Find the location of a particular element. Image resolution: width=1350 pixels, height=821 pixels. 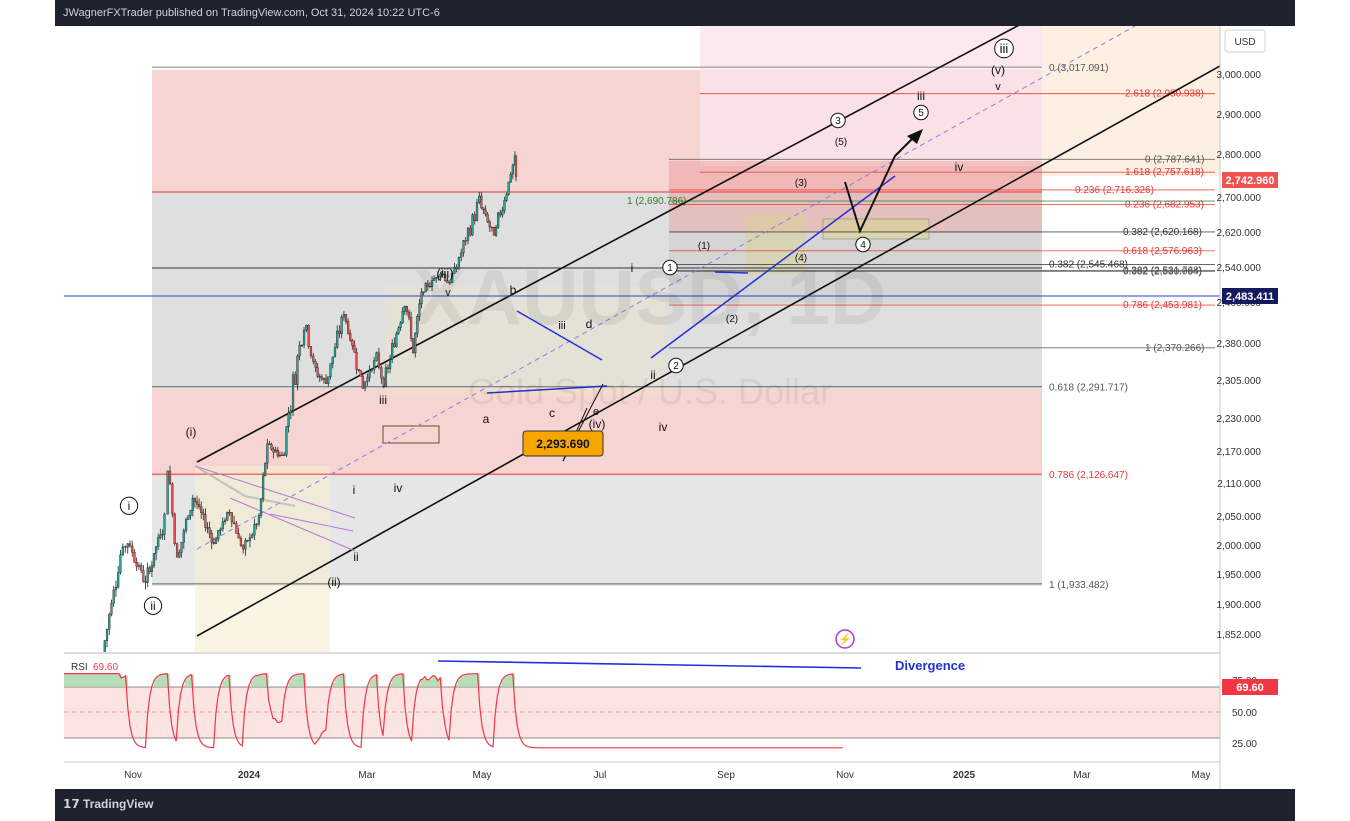

fib-label-left: 0.786 (2,126.647) is located at coordinates (1088, 475).